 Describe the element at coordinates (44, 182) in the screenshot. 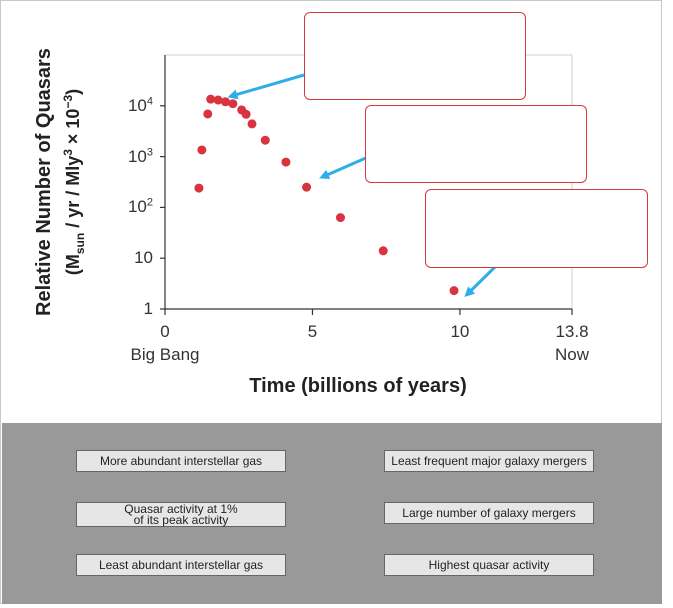

I see `y-axis-title-line1: Relative Number of Quasars` at that location.